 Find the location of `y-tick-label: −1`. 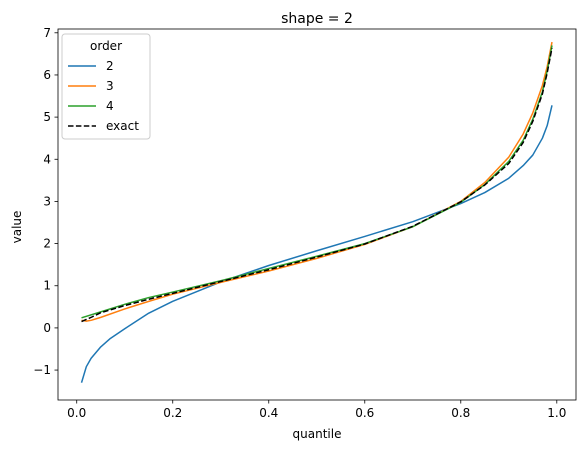

y-tick-label: −1 is located at coordinates (42, 370).